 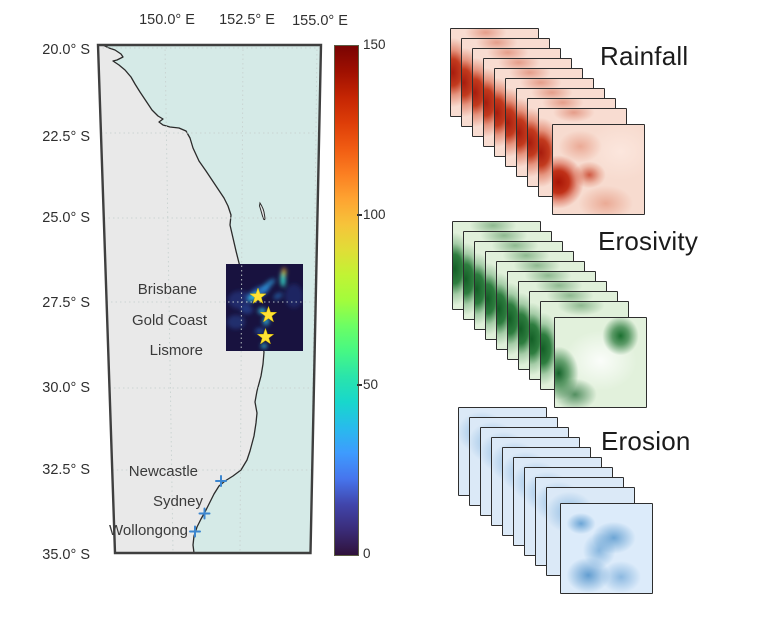 I want to click on city-label-lismore: Lismore, so click(x=176, y=350).